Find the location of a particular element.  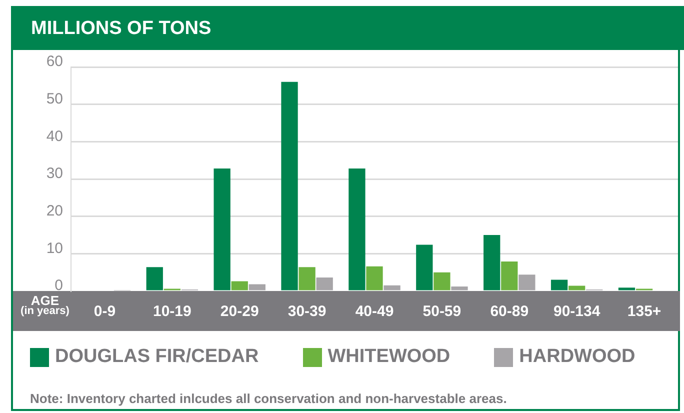

x-tick-label: 0-9 is located at coordinates (105, 311).